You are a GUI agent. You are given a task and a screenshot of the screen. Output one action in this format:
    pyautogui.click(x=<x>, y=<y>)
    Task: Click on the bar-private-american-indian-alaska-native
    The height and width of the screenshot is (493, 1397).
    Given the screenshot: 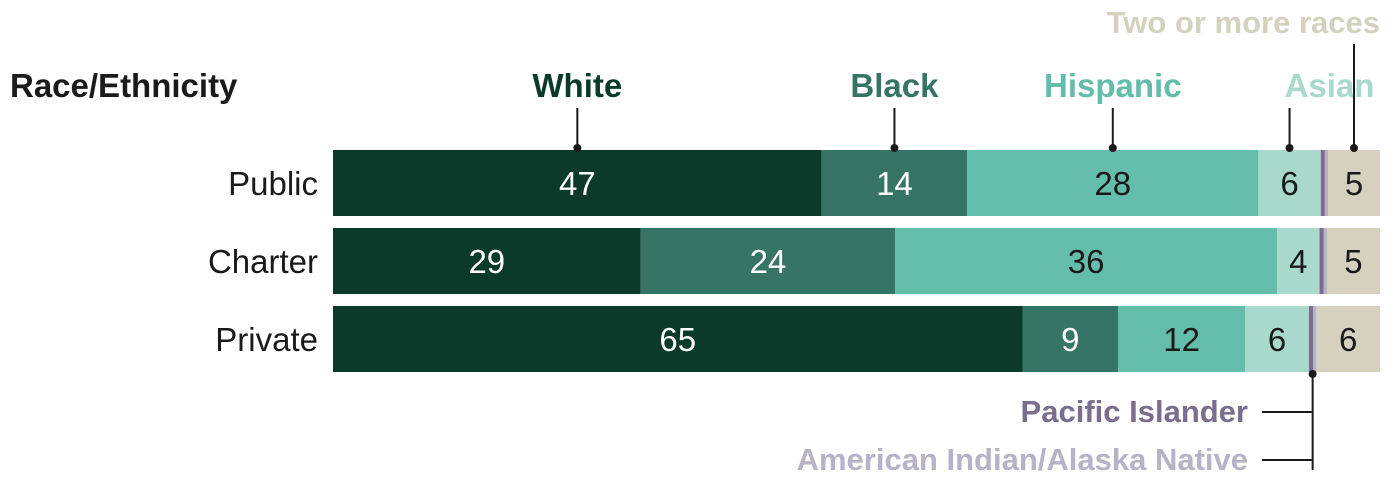 What is the action you would take?
    pyautogui.click(x=1315, y=339)
    